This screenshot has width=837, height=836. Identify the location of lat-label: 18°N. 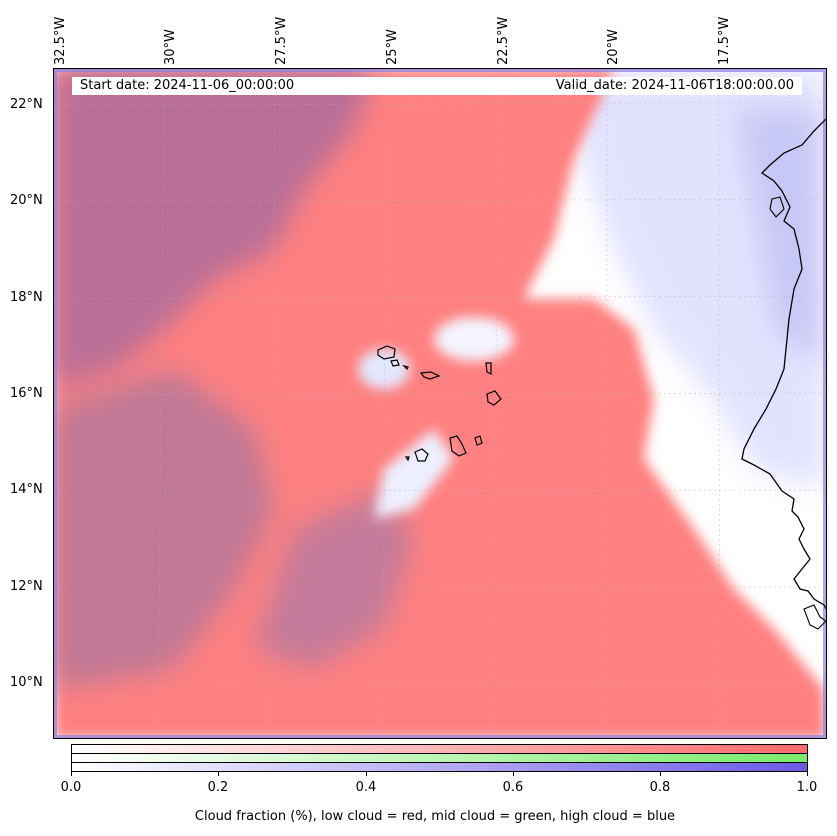
(26, 297).